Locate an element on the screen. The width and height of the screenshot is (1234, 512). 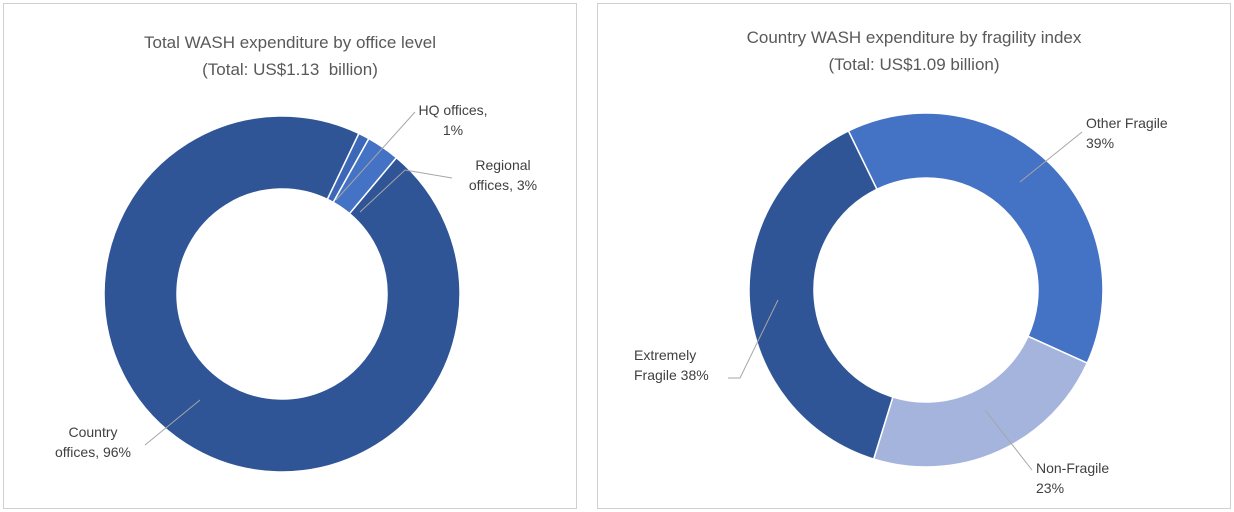
chart-subtitle: (Total: US$1.13 billion) is located at coordinates (290, 69).